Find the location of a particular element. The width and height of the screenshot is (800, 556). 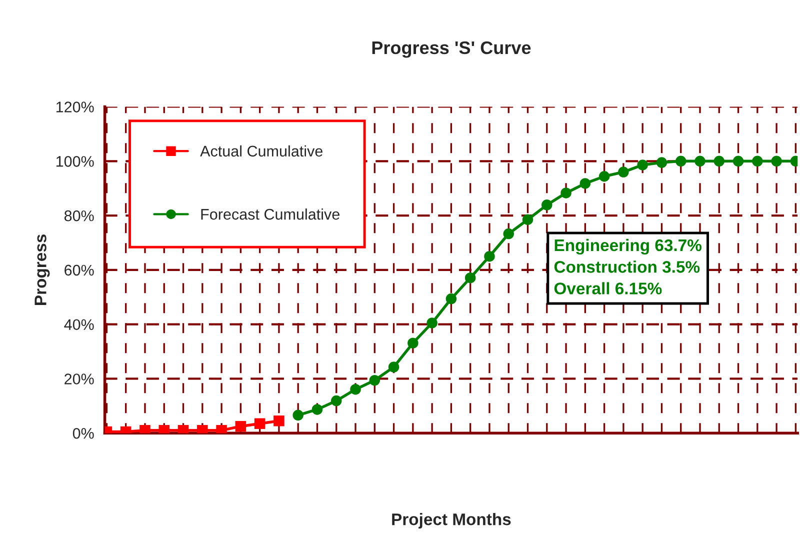

y-tick-label: 80% is located at coordinates (79, 216).